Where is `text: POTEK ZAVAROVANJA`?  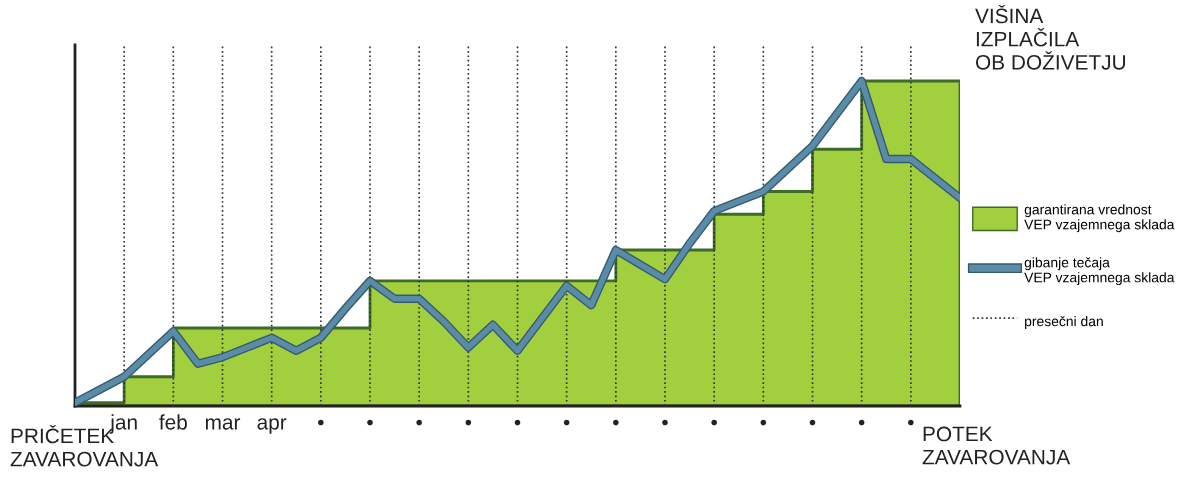
text: POTEK ZAVAROVANJA is located at coordinates (996, 445).